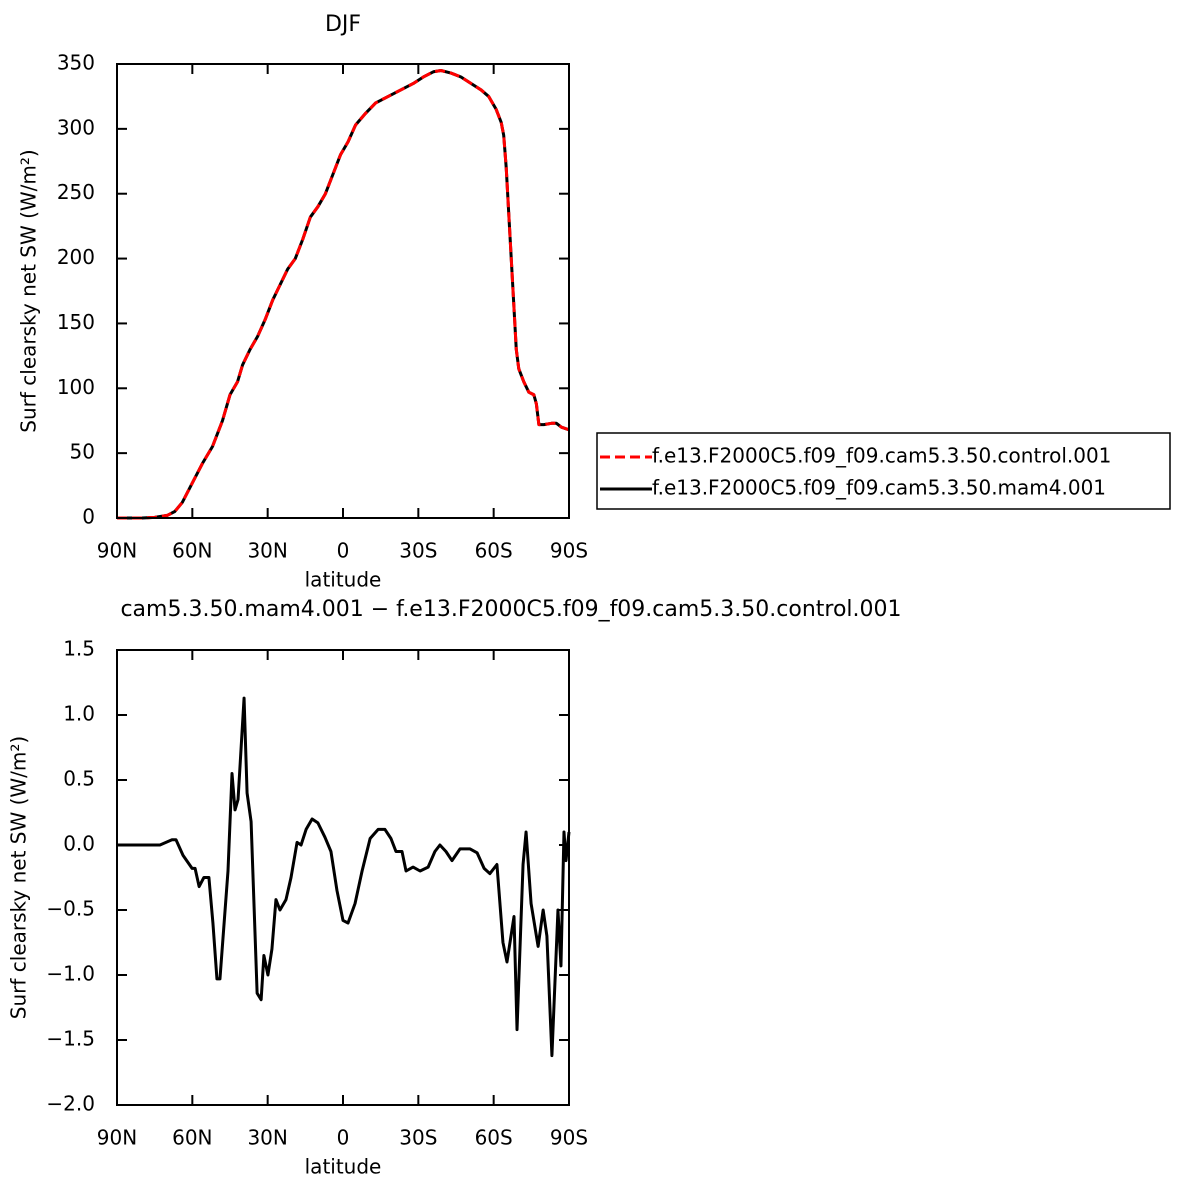 The width and height of the screenshot is (1188, 1191). Describe the element at coordinates (76, 257) in the screenshot. I see `y-tick-label: 200` at that location.